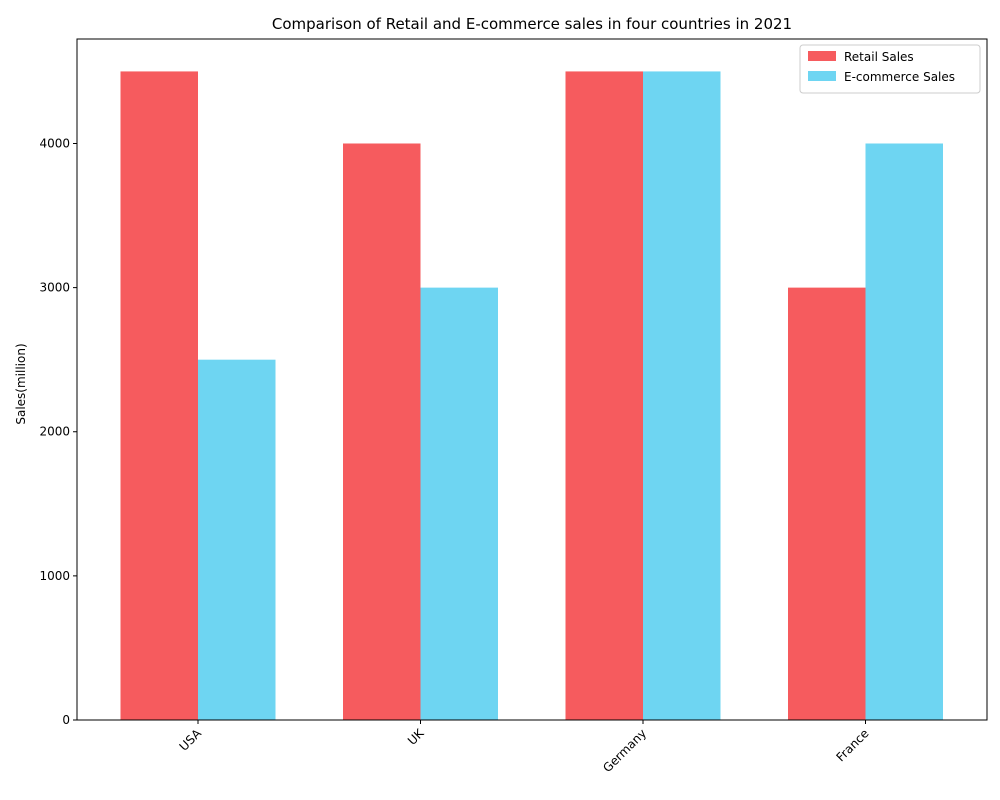 The image size is (1000, 800). I want to click on y-tick-label: 1000, so click(54, 576).